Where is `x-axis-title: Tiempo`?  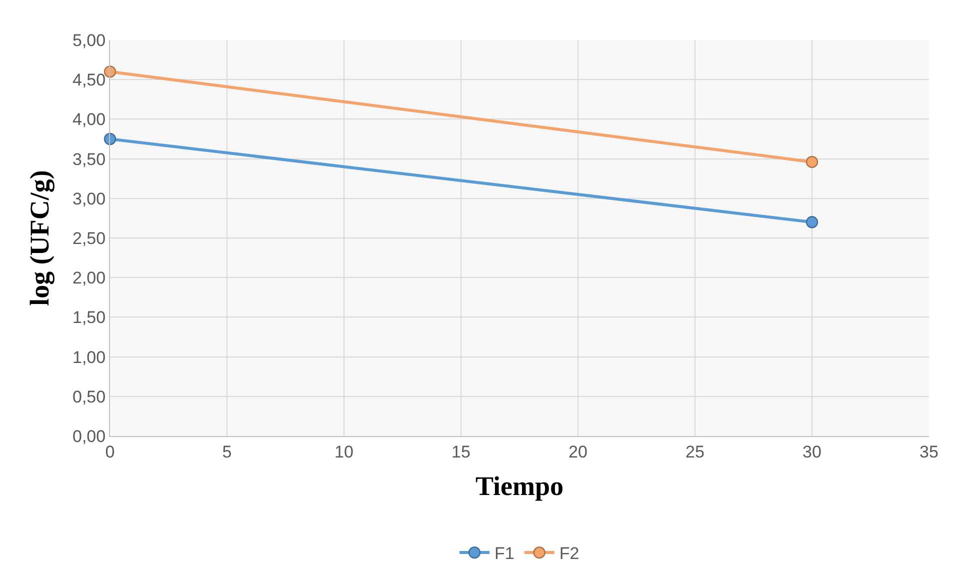 x-axis-title: Tiempo is located at coordinates (519, 485).